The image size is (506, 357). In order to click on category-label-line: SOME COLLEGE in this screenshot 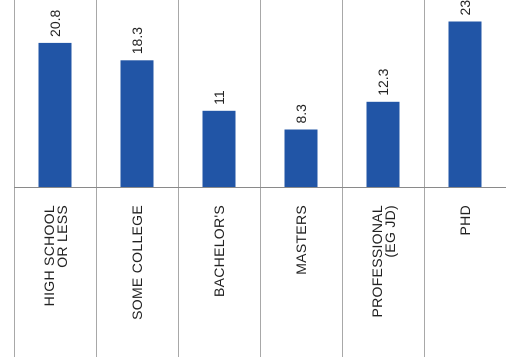, I will do `click(137, 262)`.